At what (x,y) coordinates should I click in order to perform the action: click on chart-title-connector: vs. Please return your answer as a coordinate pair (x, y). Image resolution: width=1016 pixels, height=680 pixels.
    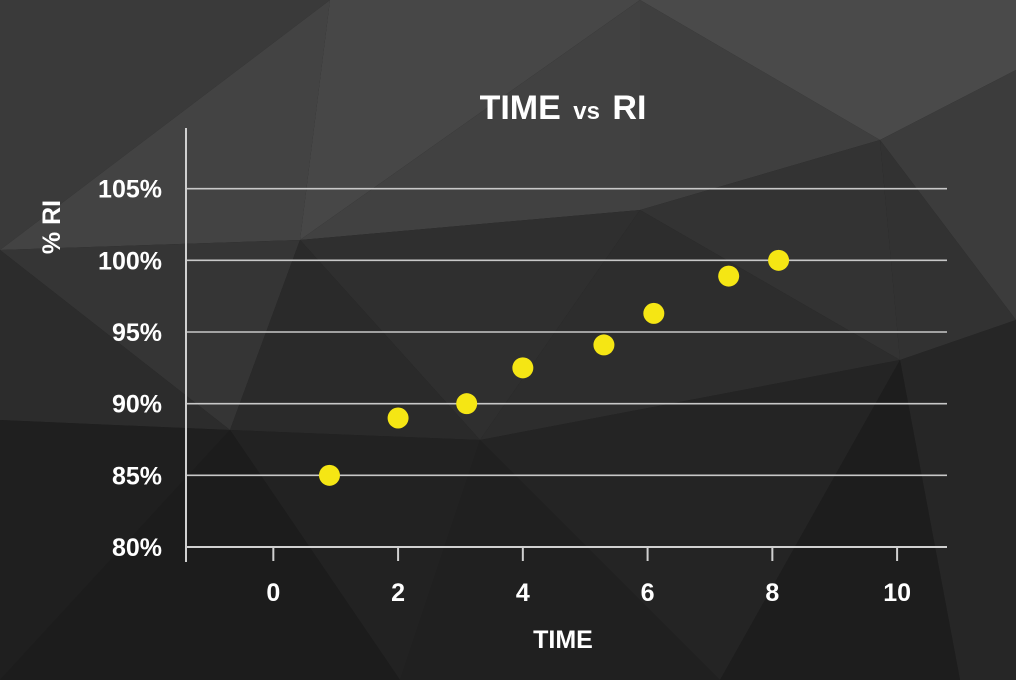
    Looking at the image, I should click on (586, 111).